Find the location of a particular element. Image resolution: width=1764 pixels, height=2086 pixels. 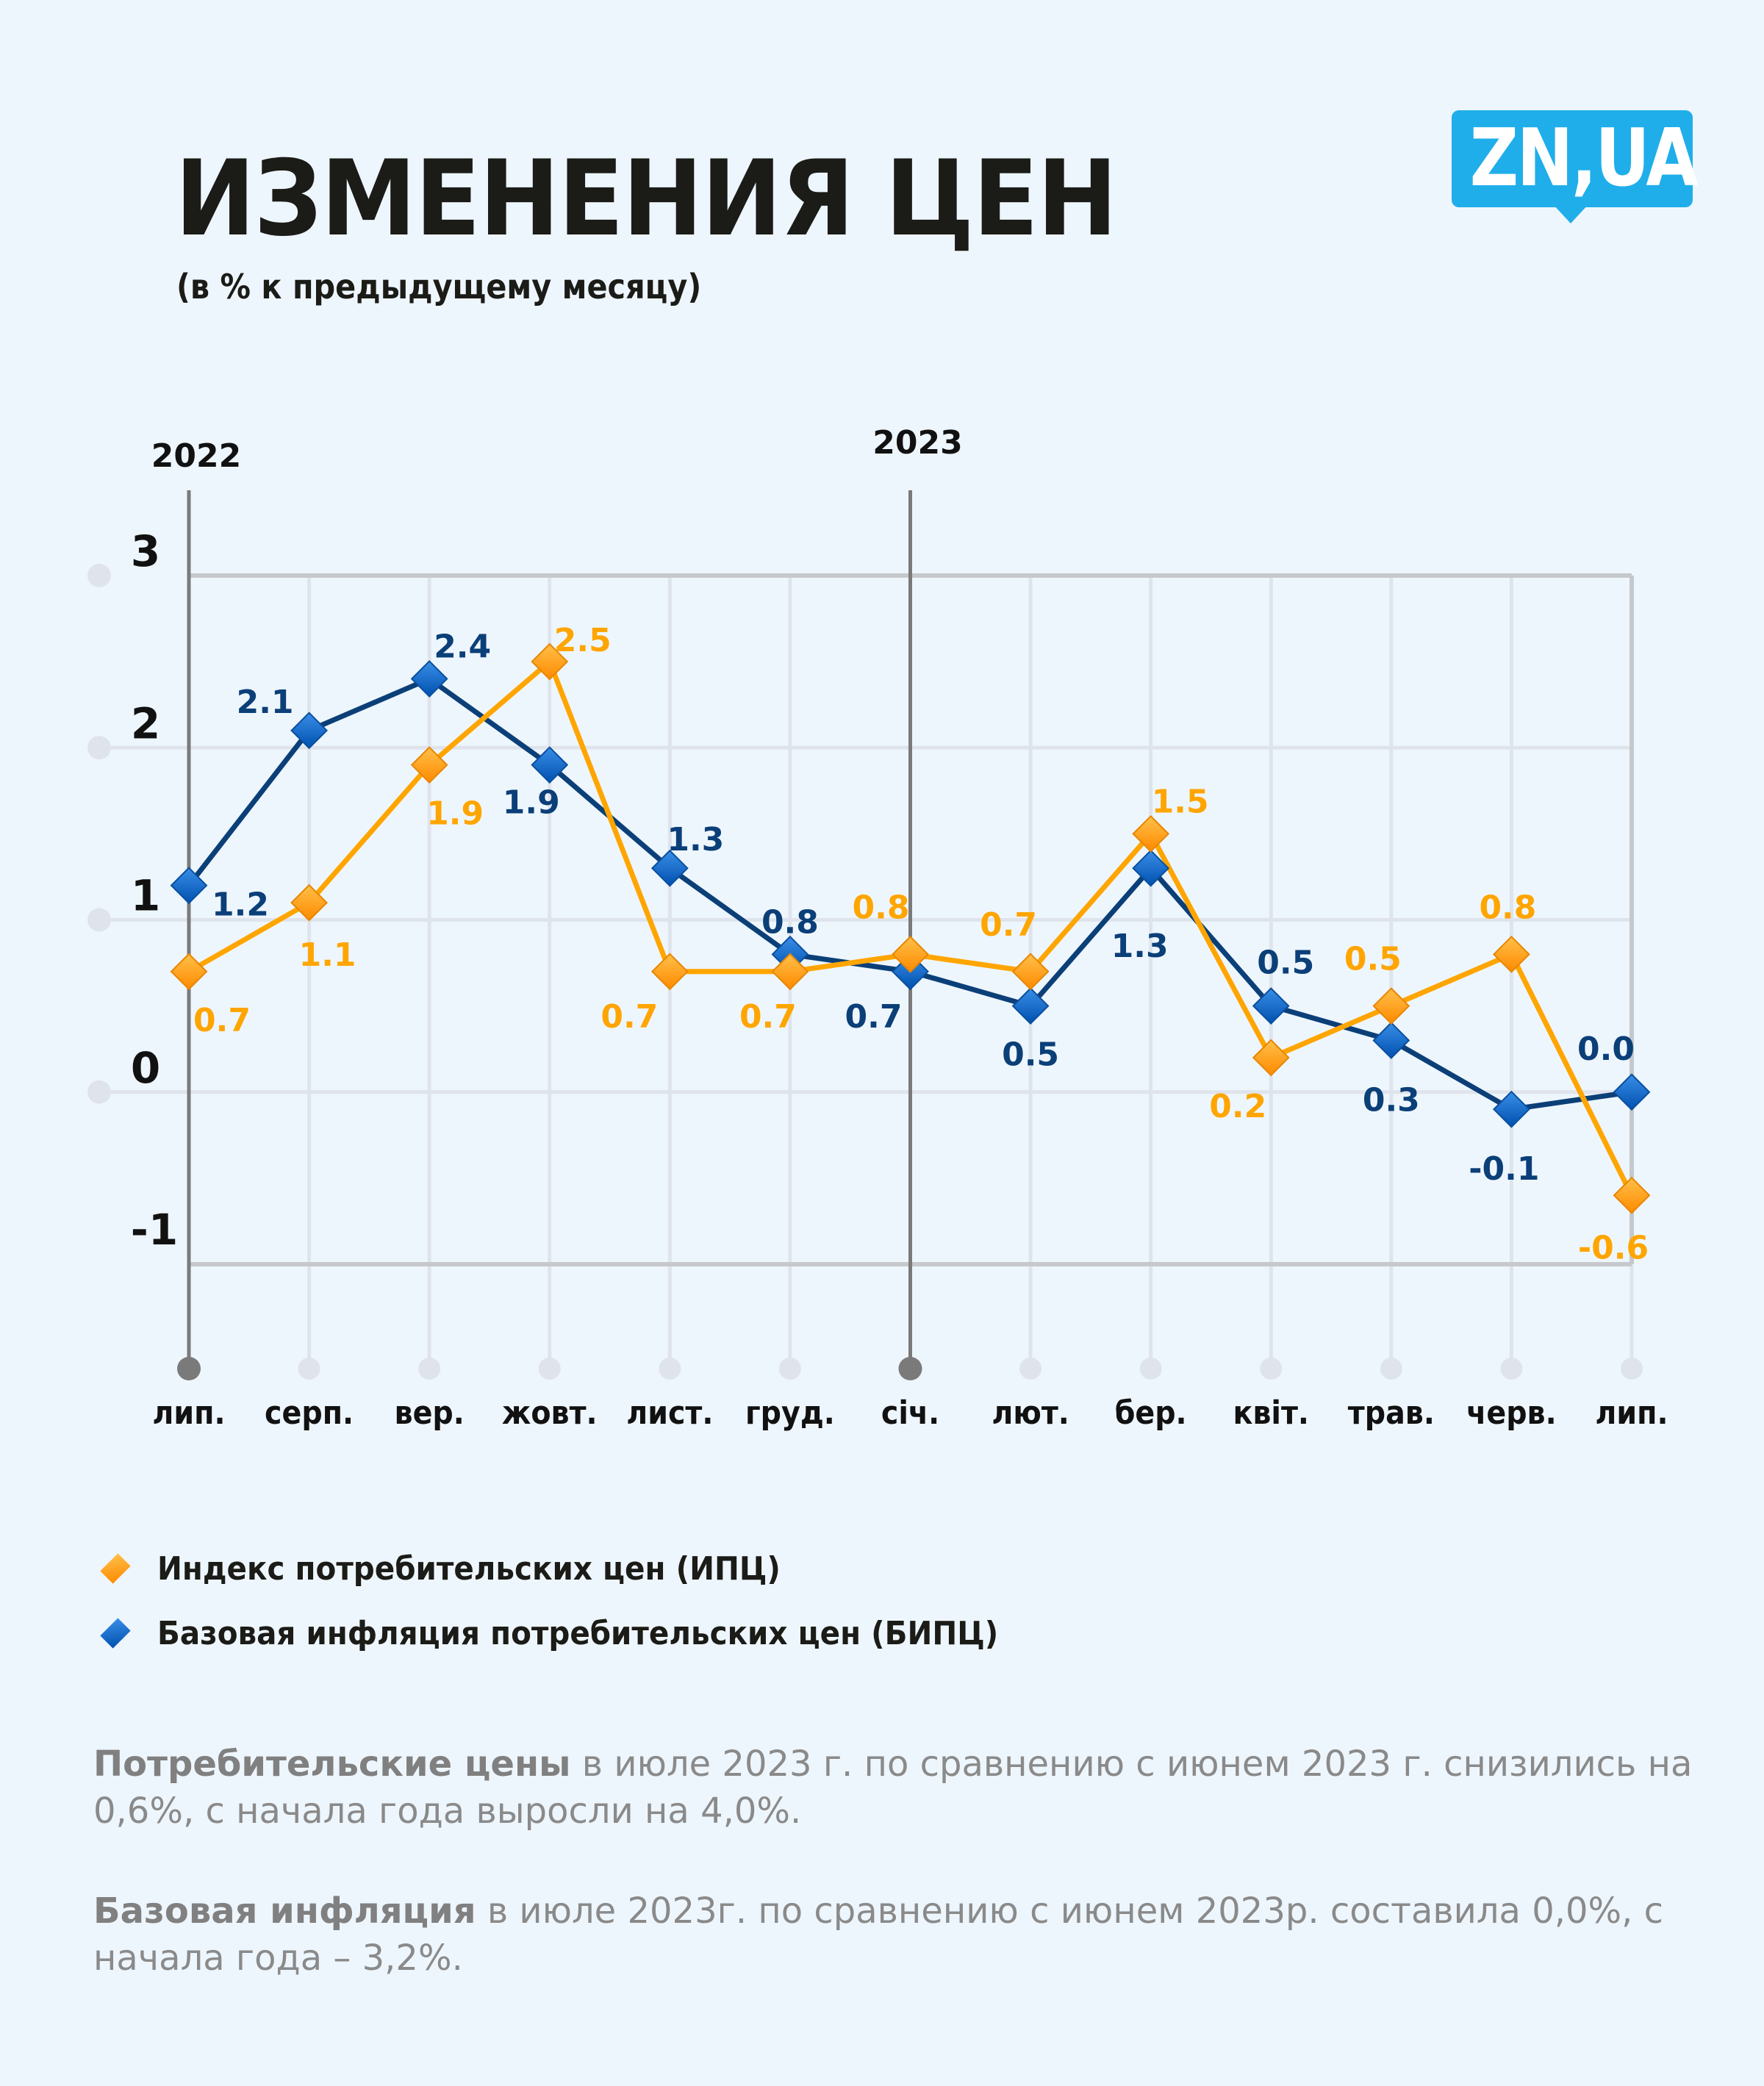

page-title: ИЗМЕНЕНИЯ ЦЕН is located at coordinates (646, 198).